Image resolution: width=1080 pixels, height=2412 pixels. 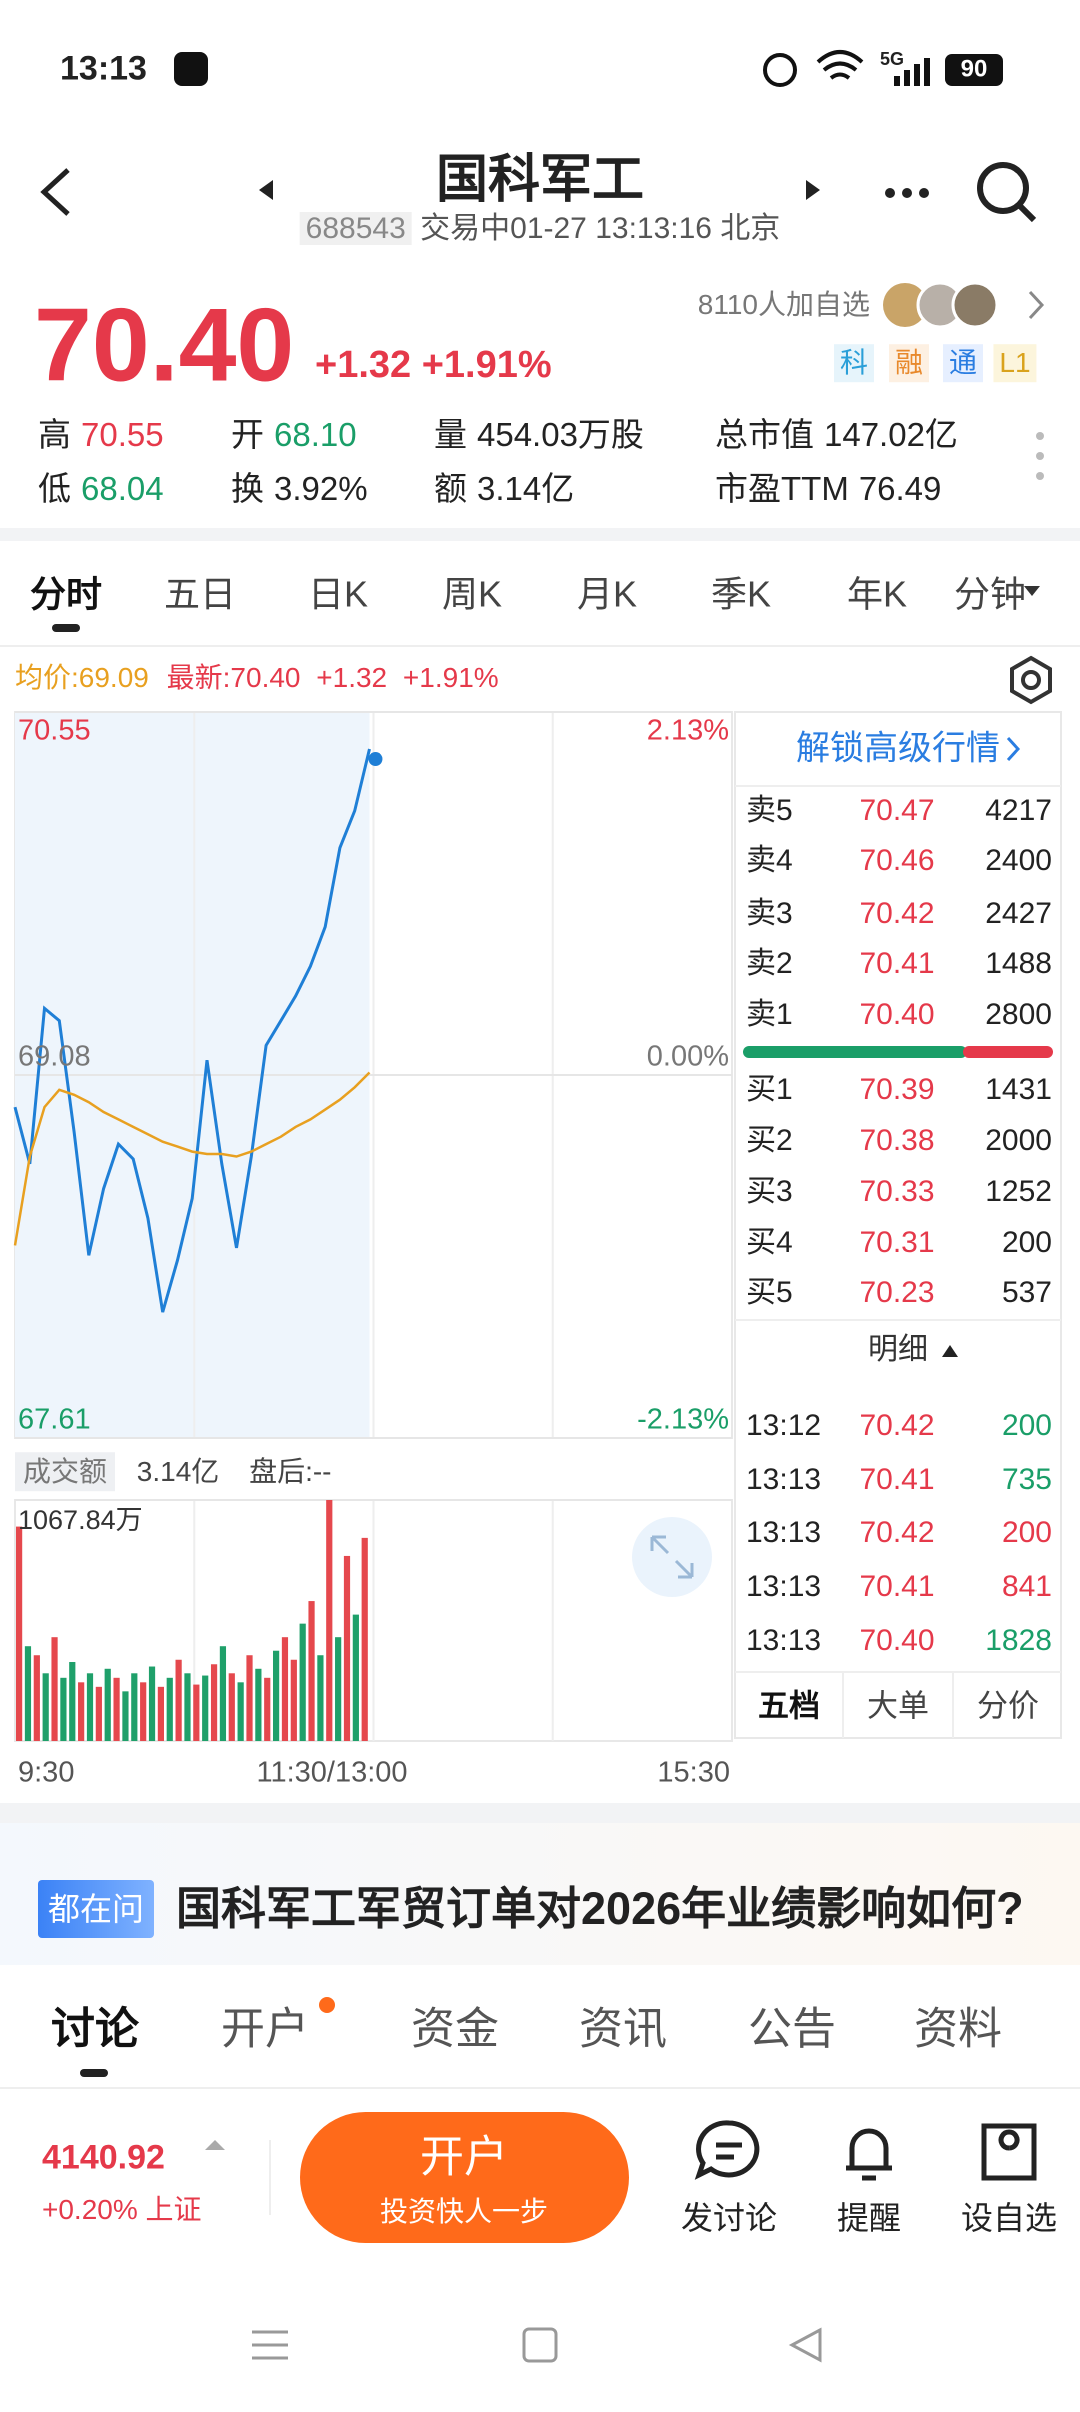 What do you see at coordinates (433, 366) in the screenshot?
I see `price-change: +1.32 +1.91%` at bounding box center [433, 366].